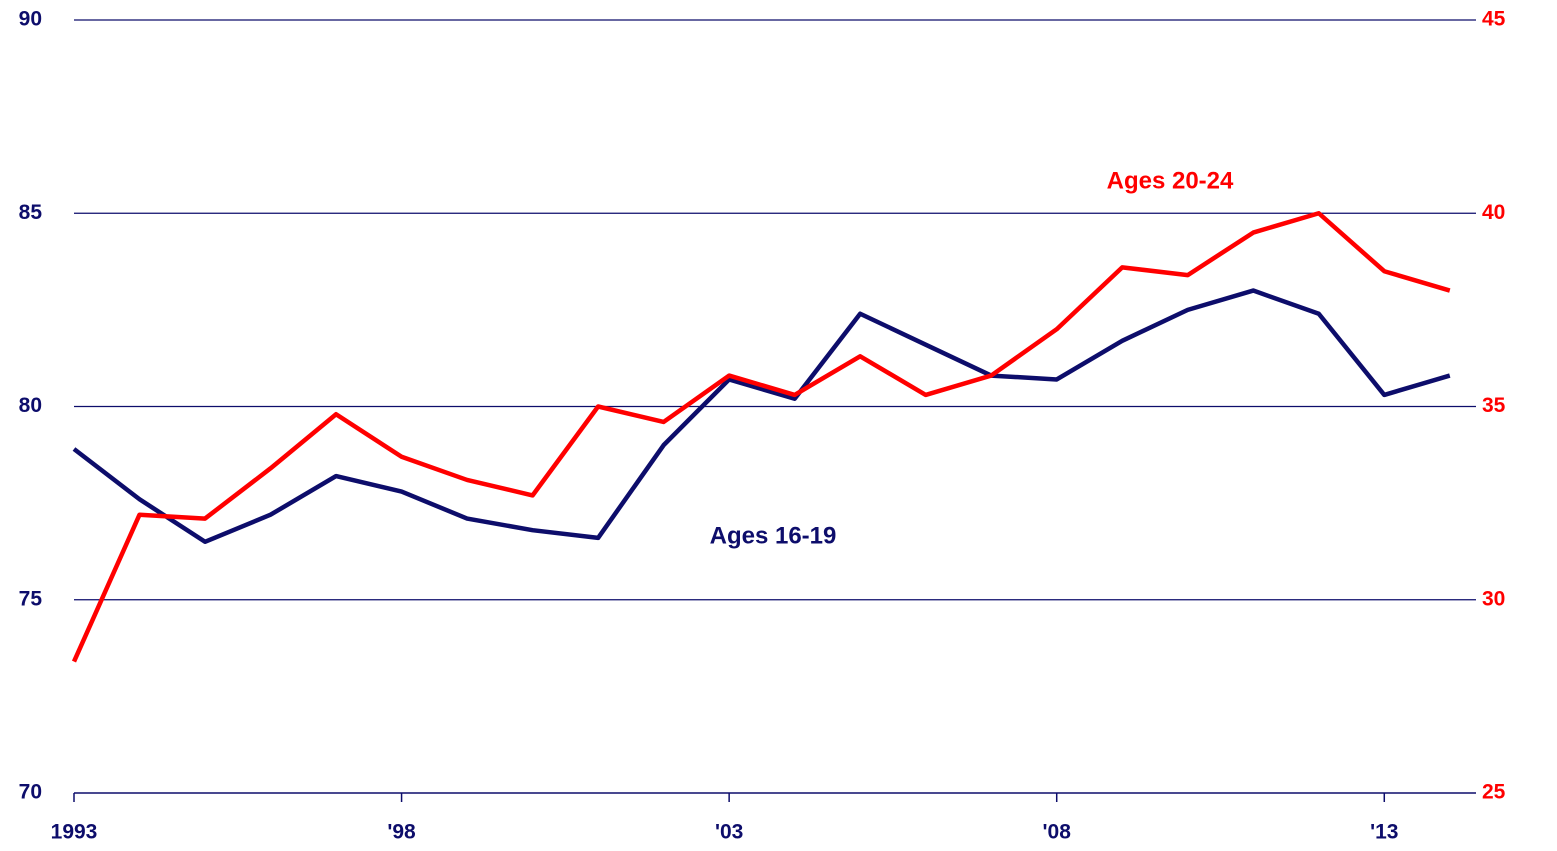 This screenshot has height=851, width=1557. I want to click on x-tick-label: '08, so click(1057, 832).